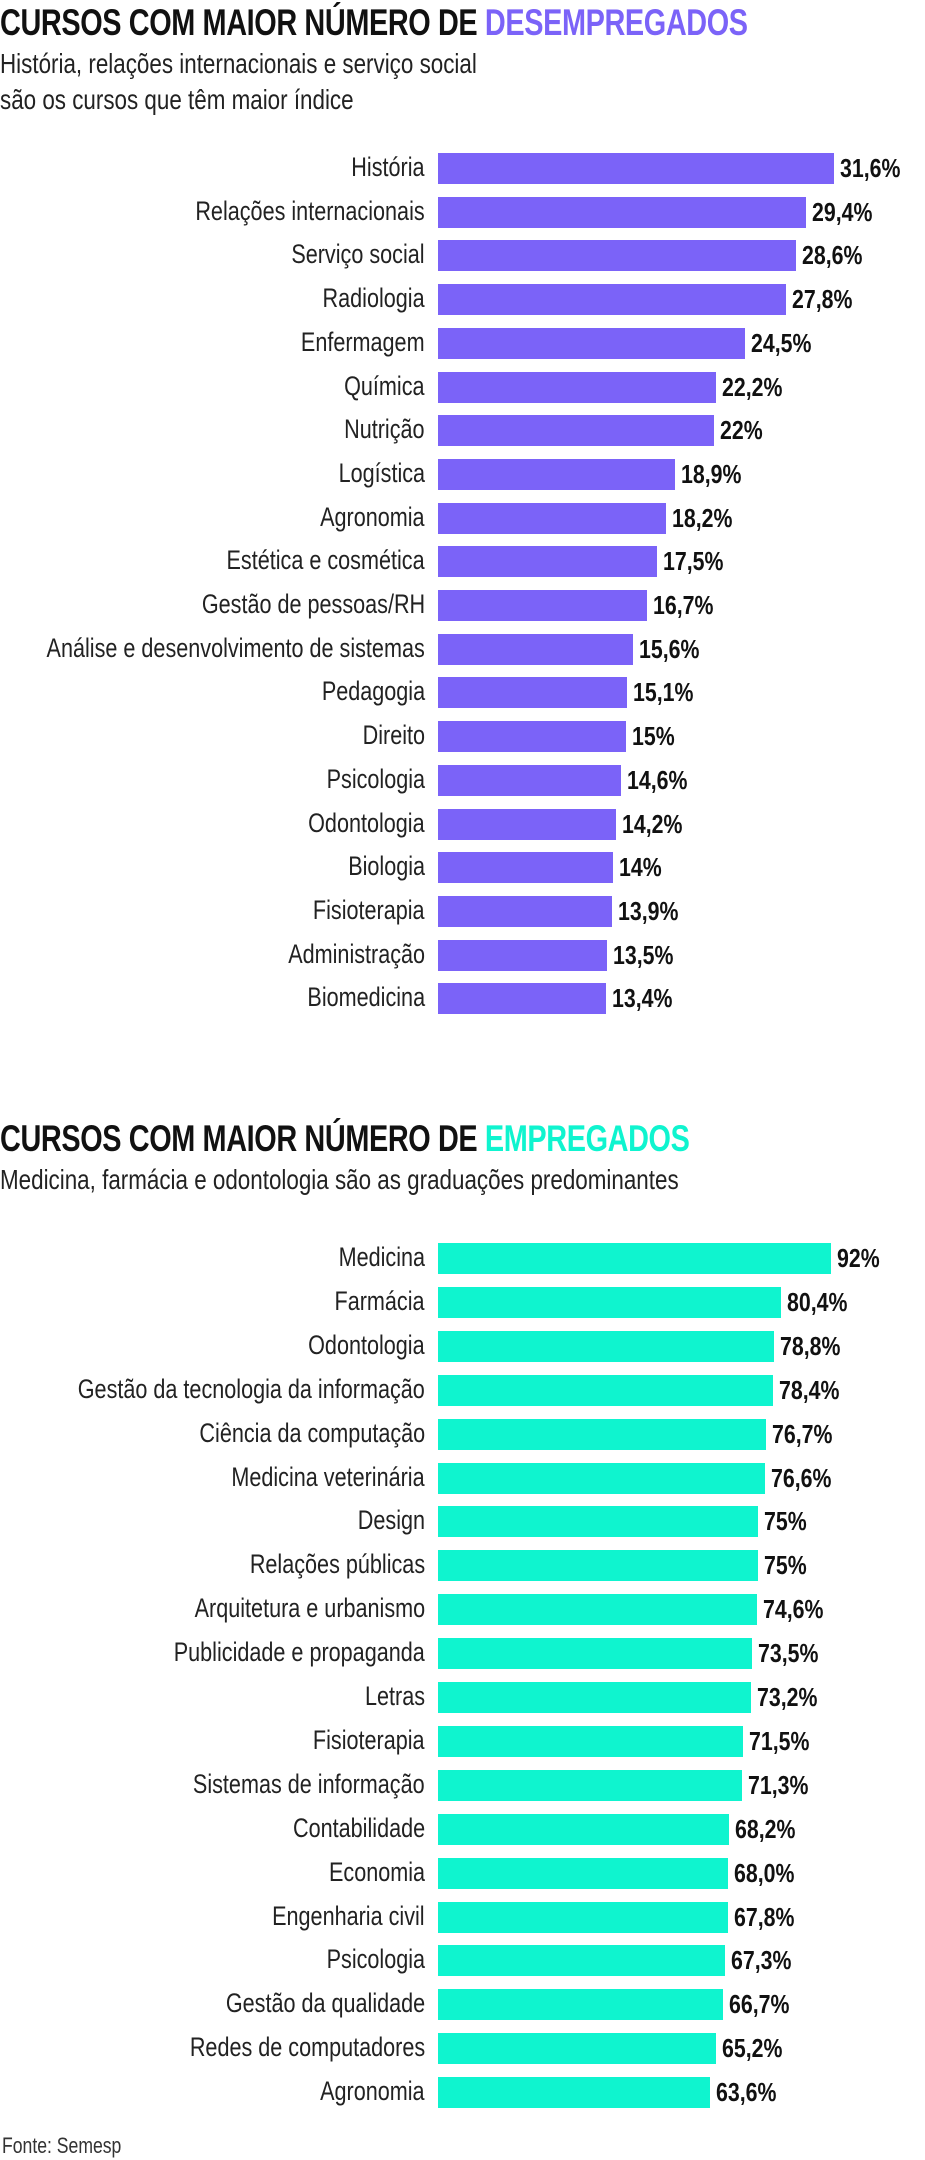  I want to click on value-label: 65,2%, so click(752, 2048).